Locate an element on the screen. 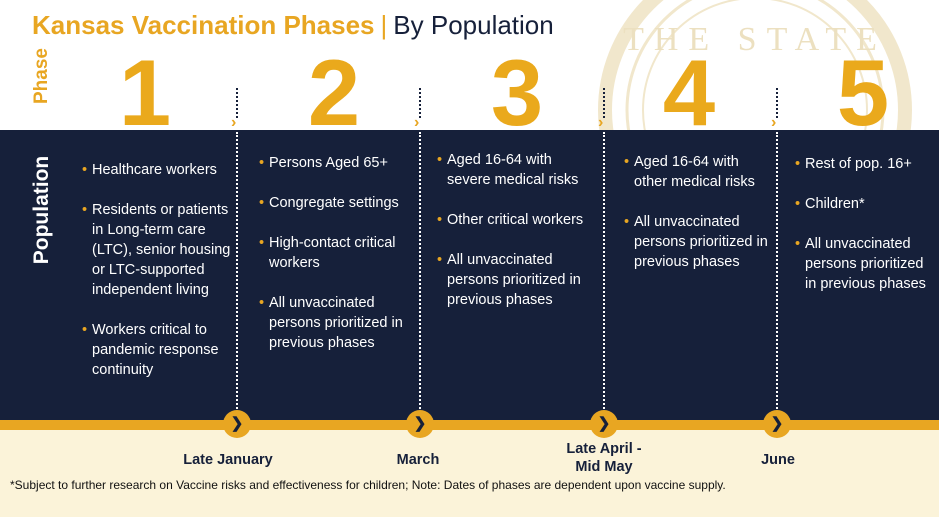  timeline-marker-3-chevron-icon: ❯ is located at coordinates (604, 424).